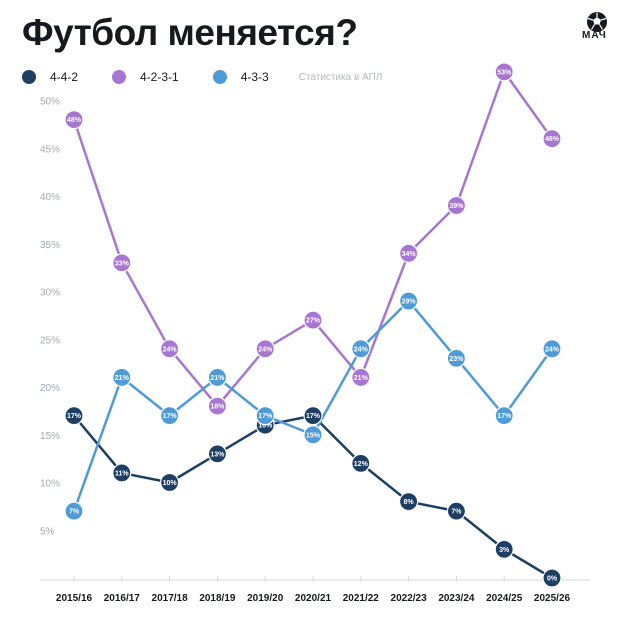  I want to click on y-tick-label: 45%, so click(50, 149).